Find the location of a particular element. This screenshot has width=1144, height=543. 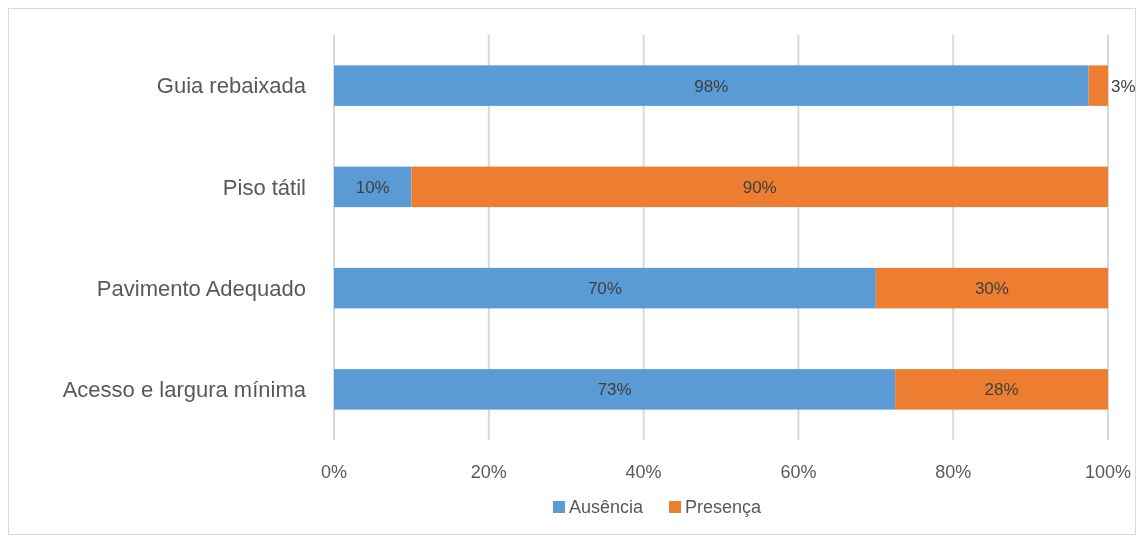

data-label: 73% is located at coordinates (614, 390).